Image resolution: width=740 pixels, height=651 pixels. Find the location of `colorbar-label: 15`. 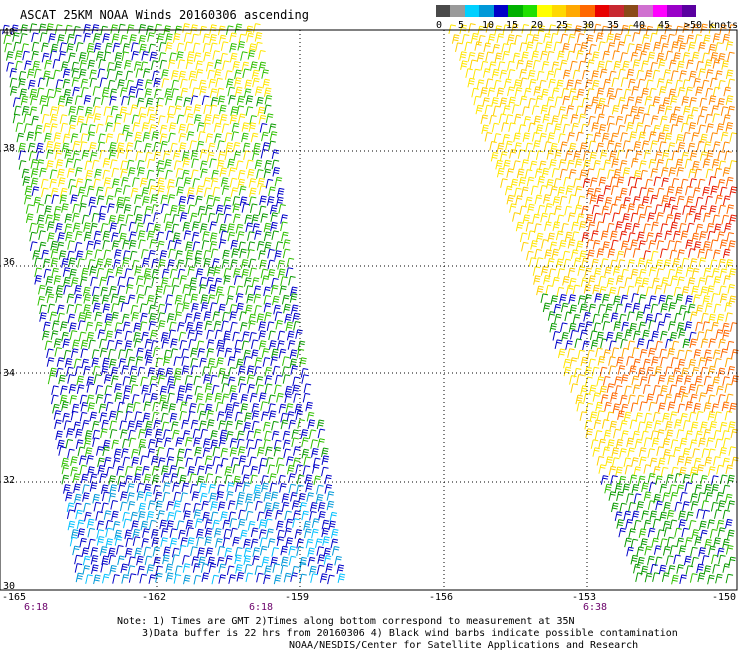

colorbar-label: 15 is located at coordinates (512, 25).